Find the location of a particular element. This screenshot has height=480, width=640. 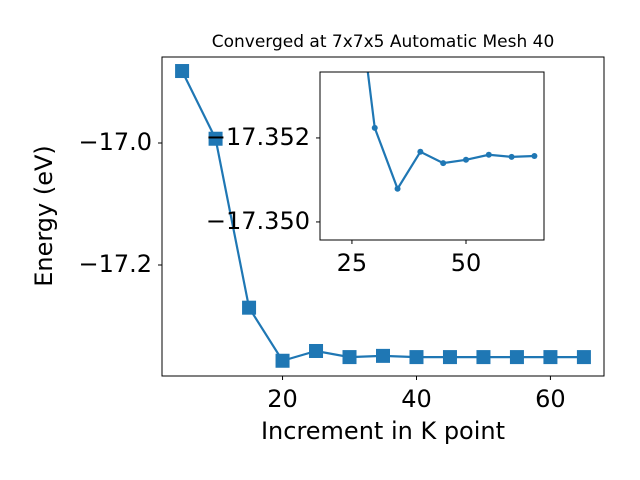

y-tick-label: −17.2 is located at coordinates (115, 264).